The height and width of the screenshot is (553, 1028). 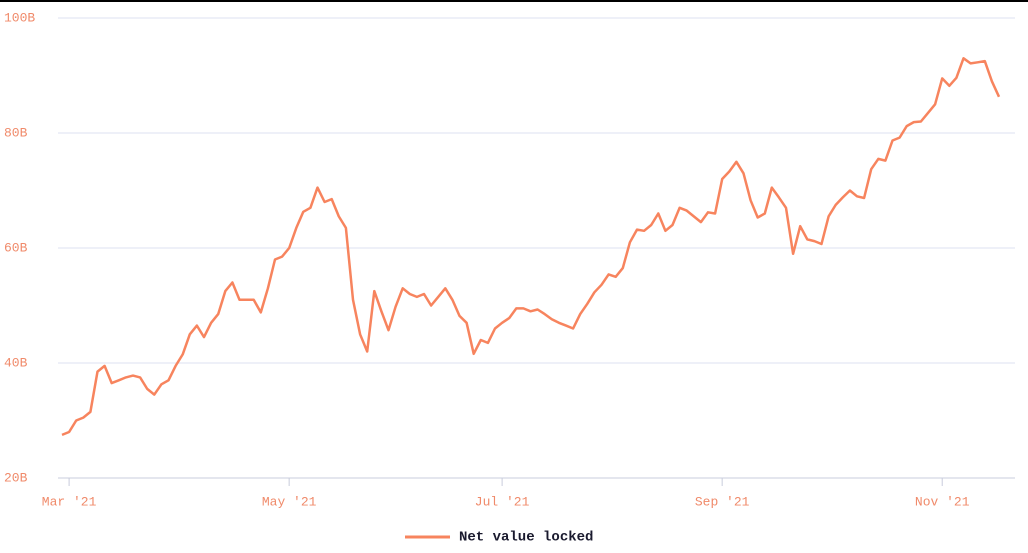 What do you see at coordinates (19, 17) in the screenshot?
I see `y-tick-label: 100B` at bounding box center [19, 17].